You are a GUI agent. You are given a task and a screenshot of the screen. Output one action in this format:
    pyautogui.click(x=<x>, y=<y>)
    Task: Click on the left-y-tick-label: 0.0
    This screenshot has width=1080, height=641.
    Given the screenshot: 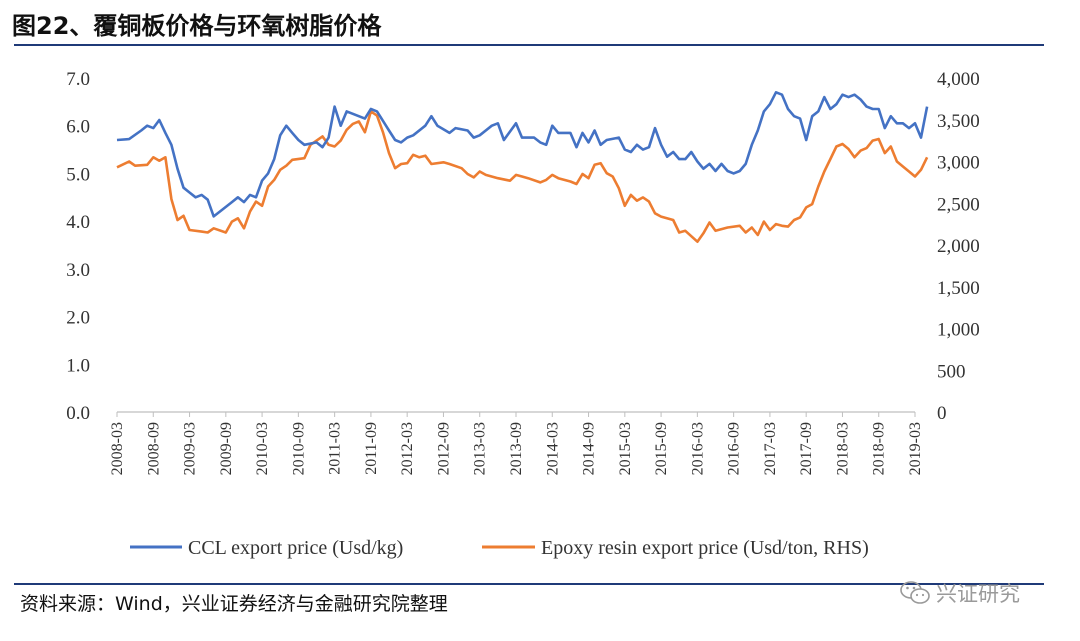 What is the action you would take?
    pyautogui.click(x=78, y=413)
    